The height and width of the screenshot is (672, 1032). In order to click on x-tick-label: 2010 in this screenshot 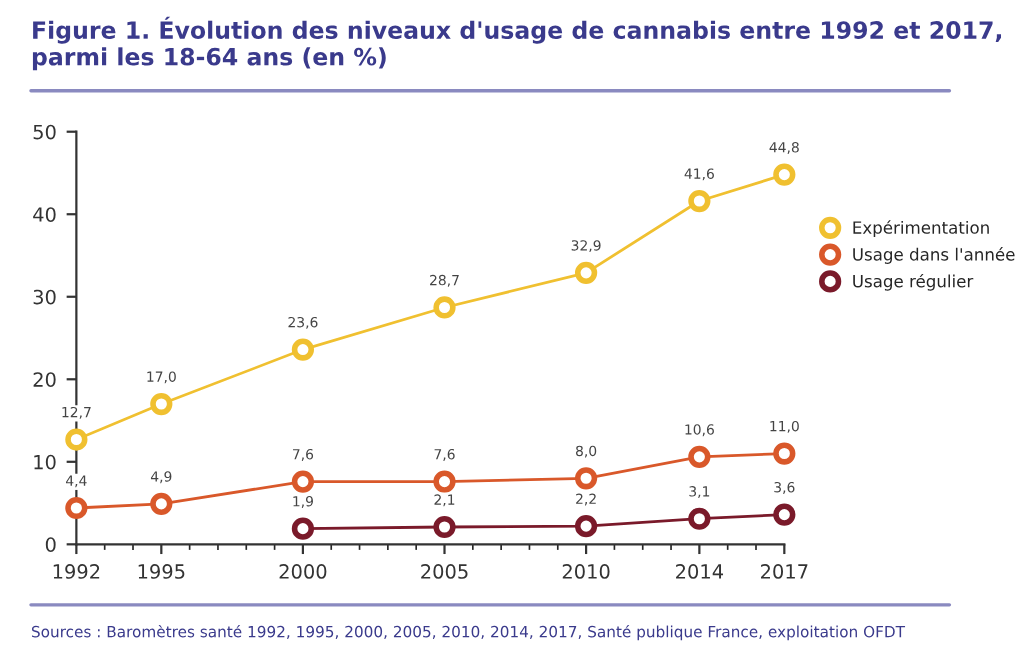, I will do `click(586, 571)`.